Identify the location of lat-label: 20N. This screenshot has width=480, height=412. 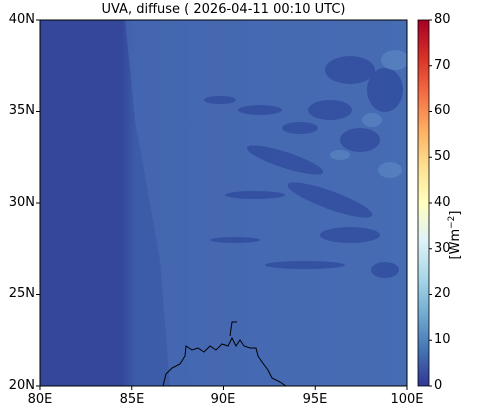
(21, 385).